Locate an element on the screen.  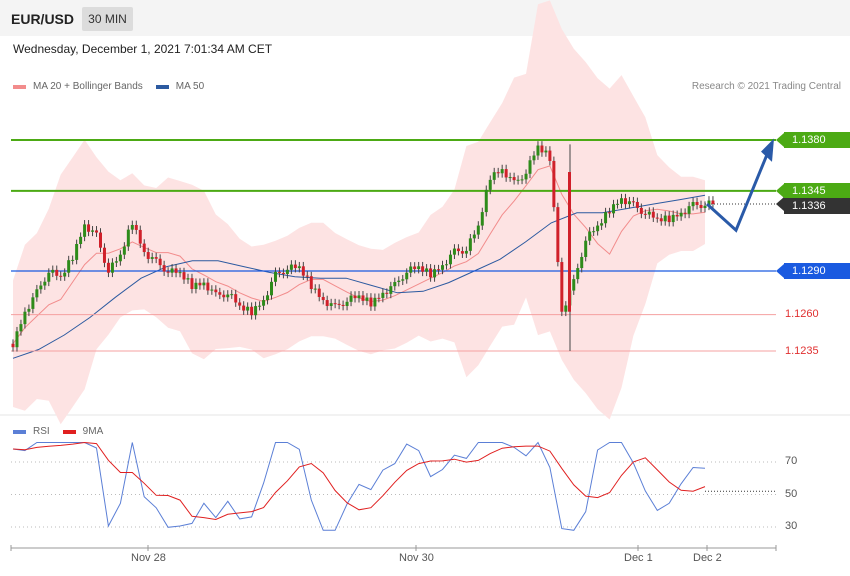
legend-swatch-ma20 is located at coordinates (19, 86).